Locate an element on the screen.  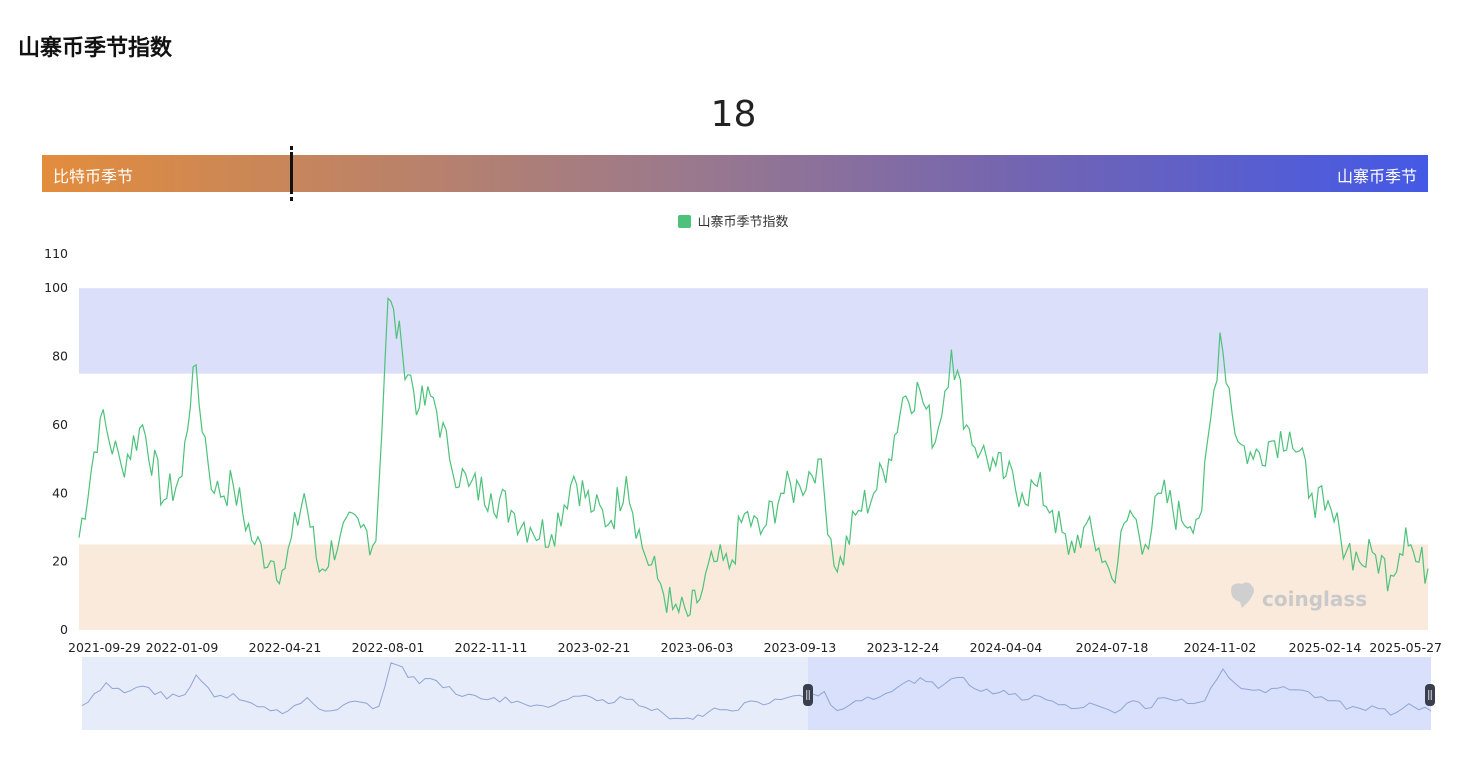
bitcoin-season-band is located at coordinates (753, 587).